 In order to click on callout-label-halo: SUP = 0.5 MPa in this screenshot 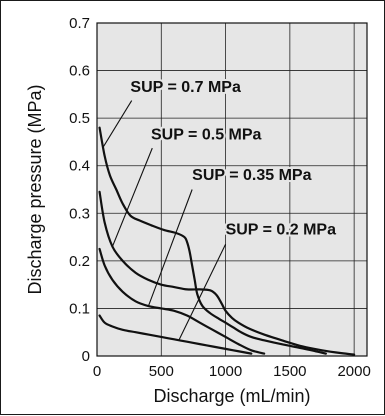, I will do `click(206, 135)`.